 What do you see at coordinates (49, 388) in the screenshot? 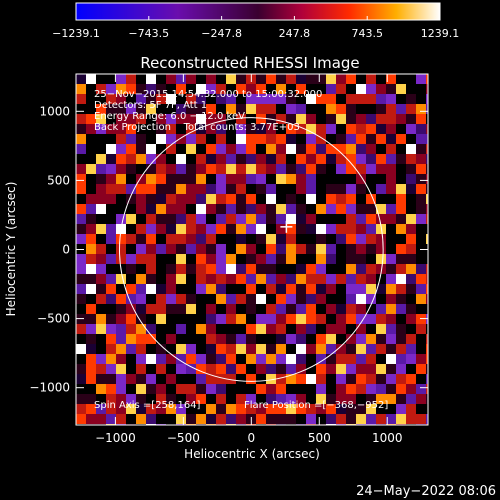
I see `y-tick-label: −1000` at bounding box center [49, 388].